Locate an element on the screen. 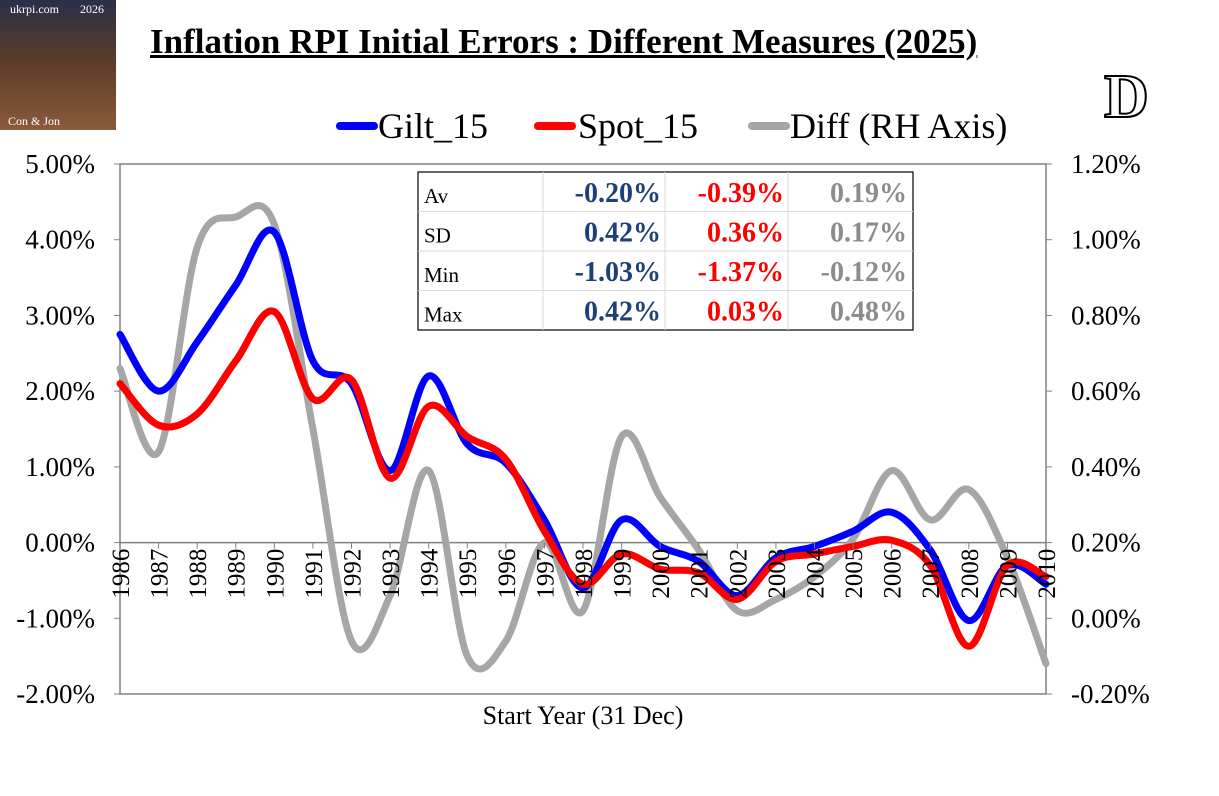 Image resolution: width=1219 pixels, height=796 pixels. x-tick-label: 2003 is located at coordinates (777, 574).